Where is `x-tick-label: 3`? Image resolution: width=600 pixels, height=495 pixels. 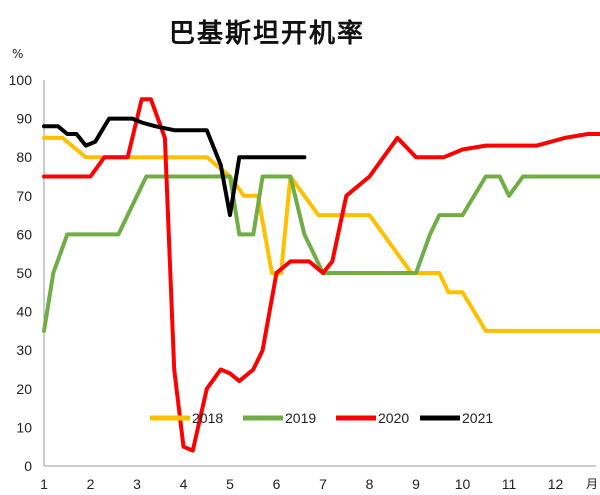 x-tick-label: 3 is located at coordinates (137, 484).